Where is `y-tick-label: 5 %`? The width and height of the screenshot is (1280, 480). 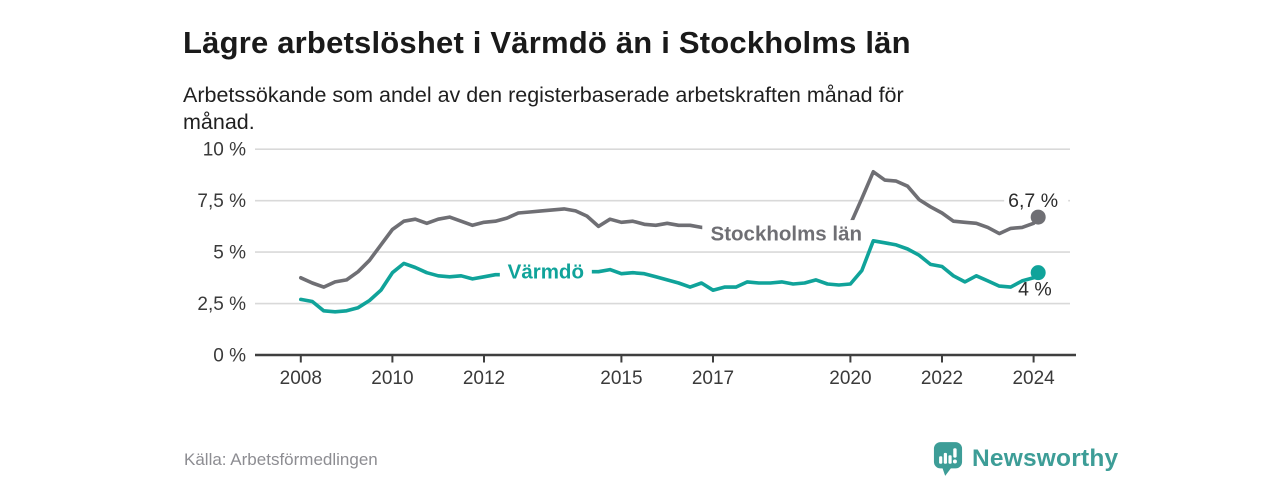 y-tick-label: 5 % is located at coordinates (229, 253).